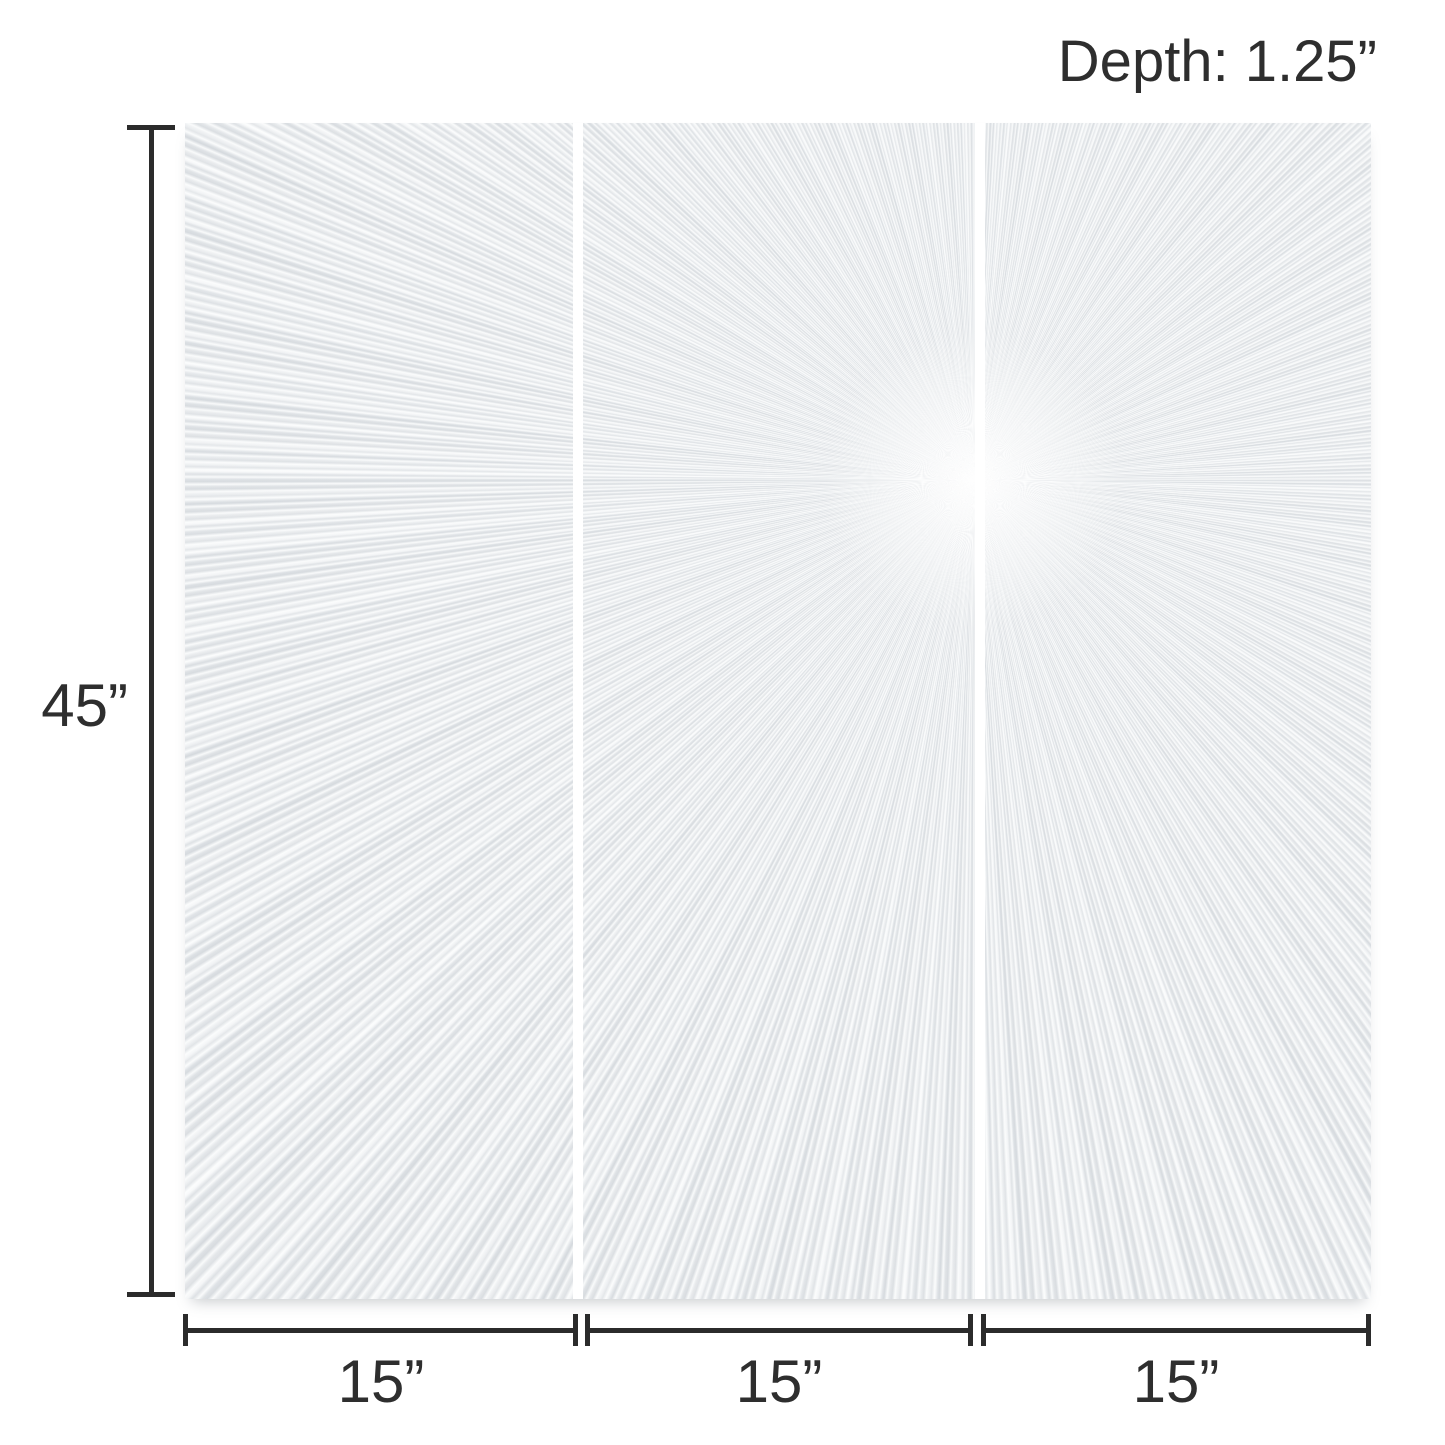 This screenshot has width=1445, height=1445. I want to click on depth-dimension-label: Depth: 1.25”, so click(1217, 61).